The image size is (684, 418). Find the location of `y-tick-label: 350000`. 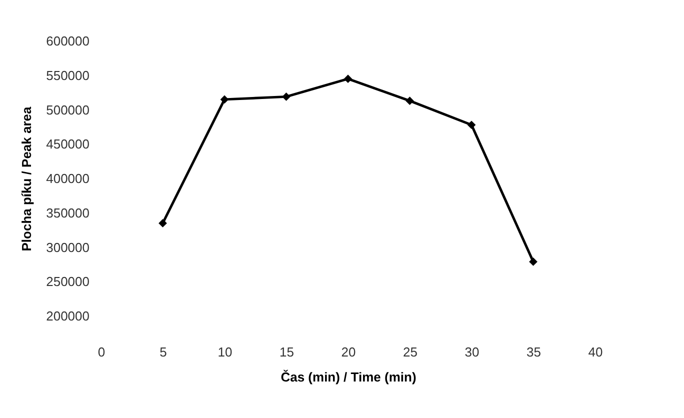

y-tick-label: 350000 is located at coordinates (68, 212).